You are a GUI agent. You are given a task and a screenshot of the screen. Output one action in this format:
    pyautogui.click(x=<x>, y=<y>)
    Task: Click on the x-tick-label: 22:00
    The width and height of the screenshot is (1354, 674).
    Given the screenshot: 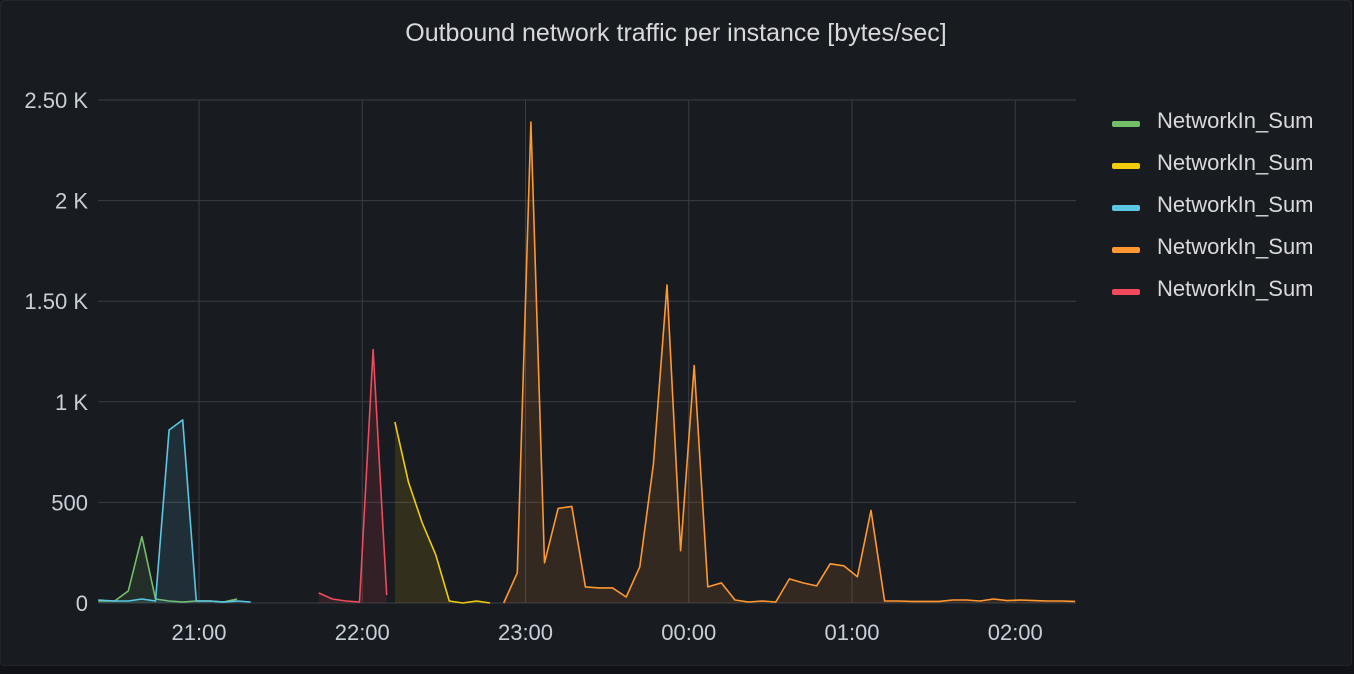 What is the action you would take?
    pyautogui.click(x=362, y=632)
    